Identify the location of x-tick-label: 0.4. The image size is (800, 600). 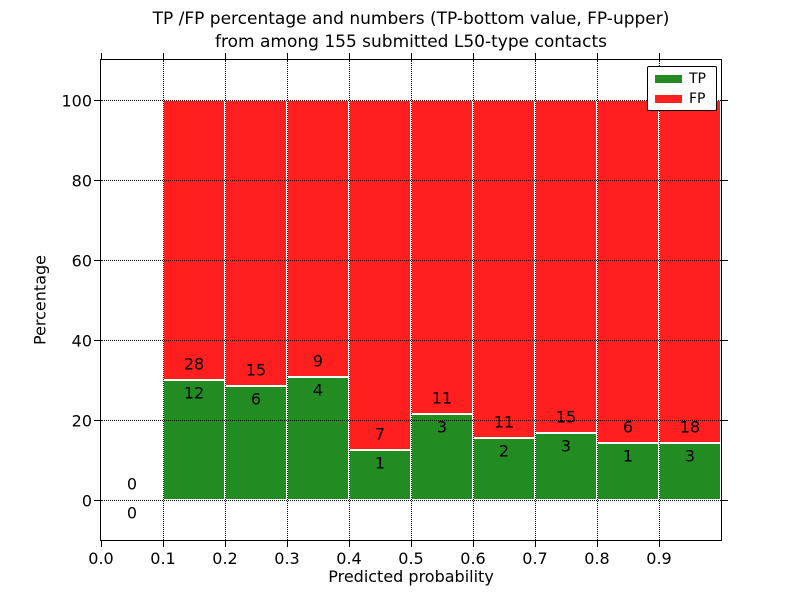
(349, 558).